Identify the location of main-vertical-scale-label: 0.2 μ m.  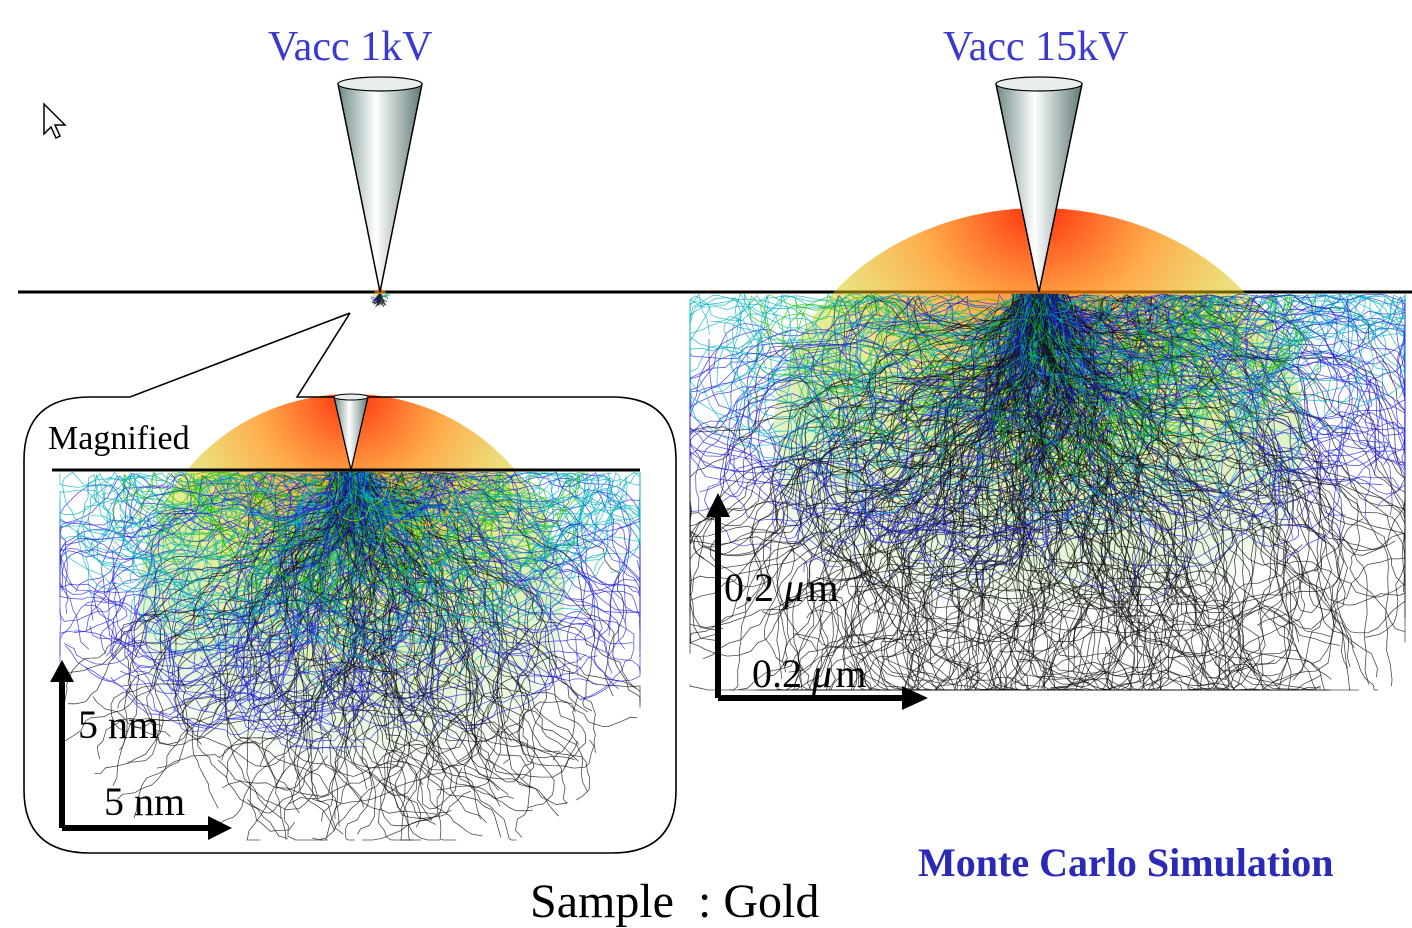
(781, 587).